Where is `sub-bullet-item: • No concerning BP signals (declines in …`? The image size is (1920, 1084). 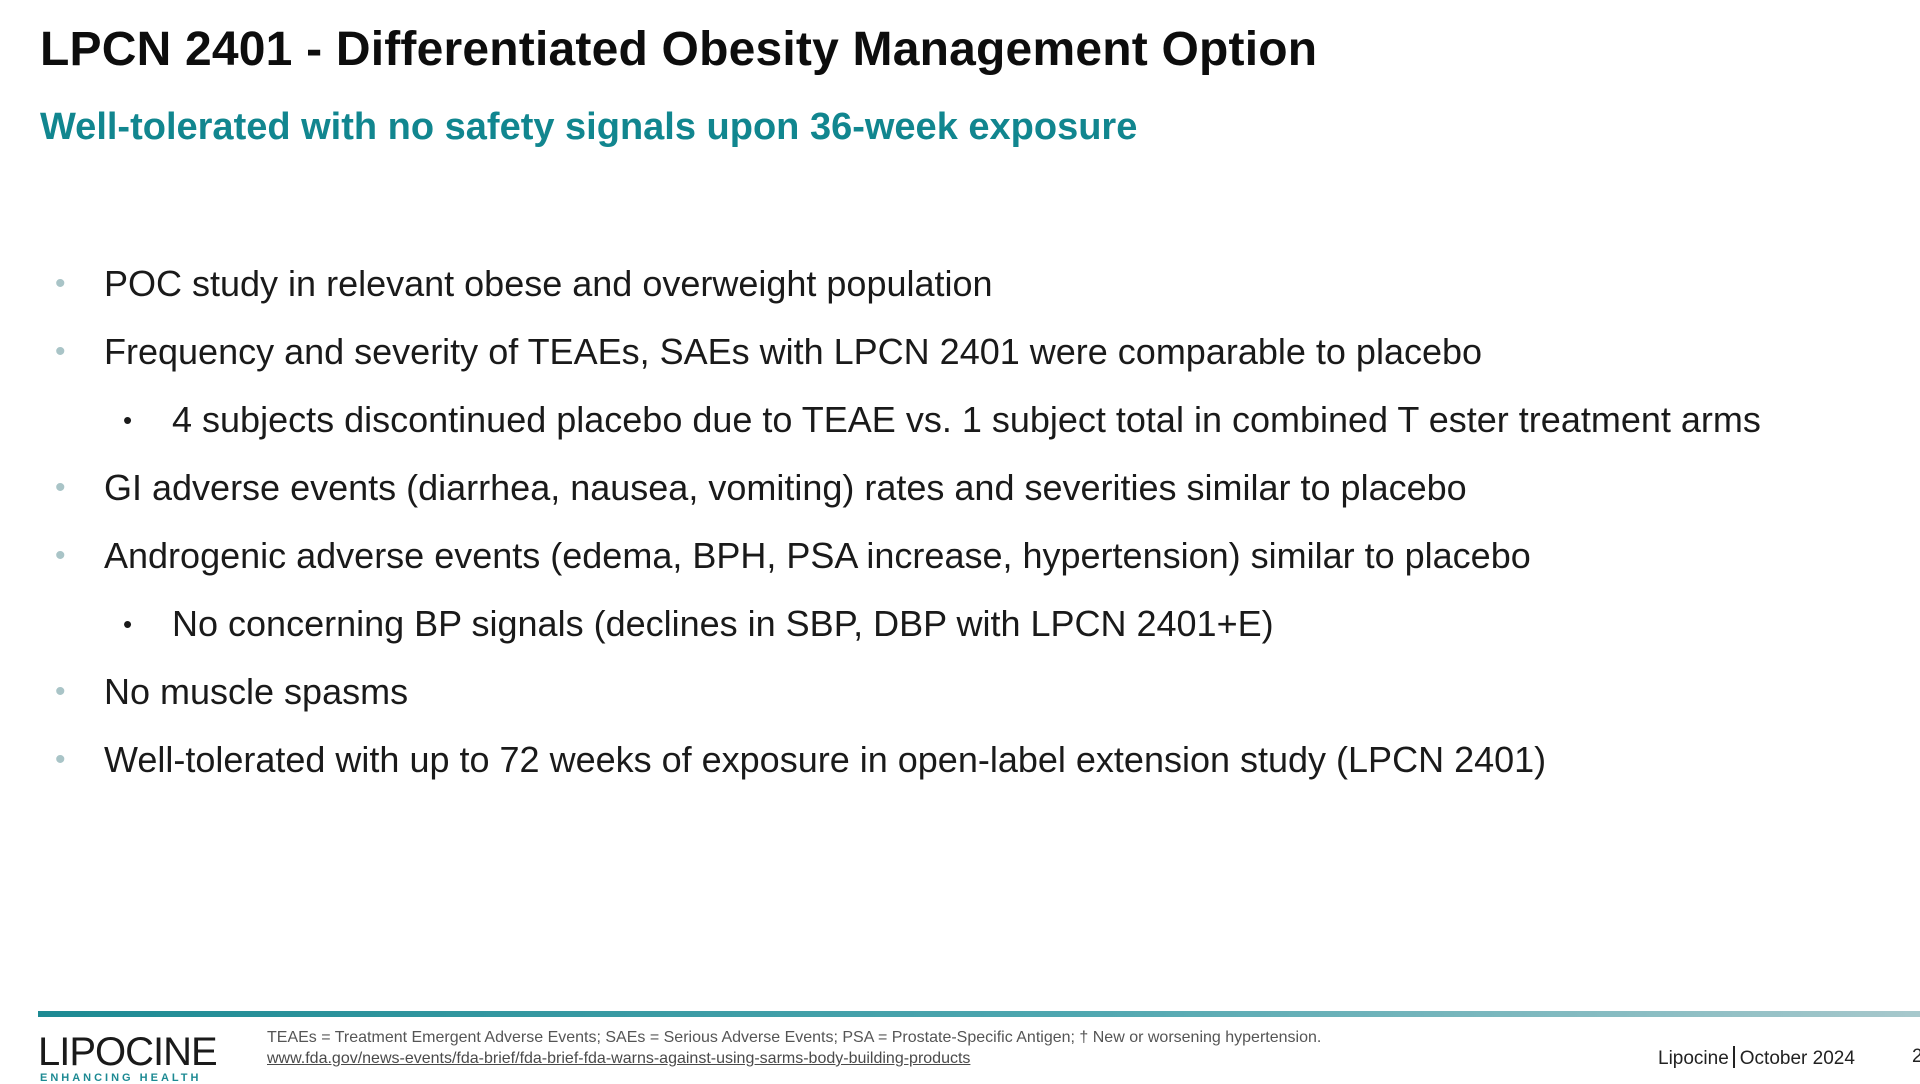 sub-bullet-item: • No concerning BP signals (declines in … is located at coordinates (950, 624).